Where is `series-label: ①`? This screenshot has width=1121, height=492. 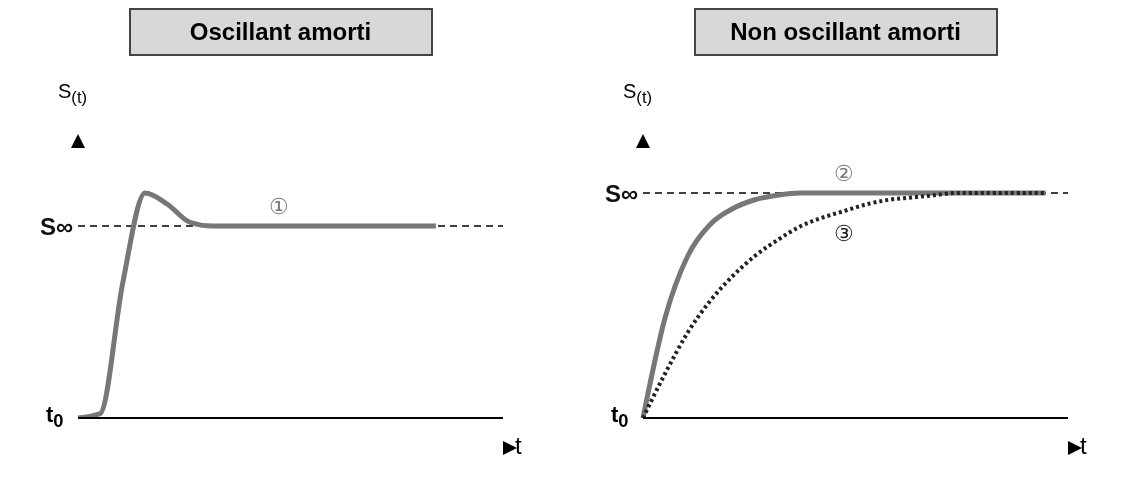 series-label: ① is located at coordinates (279, 207).